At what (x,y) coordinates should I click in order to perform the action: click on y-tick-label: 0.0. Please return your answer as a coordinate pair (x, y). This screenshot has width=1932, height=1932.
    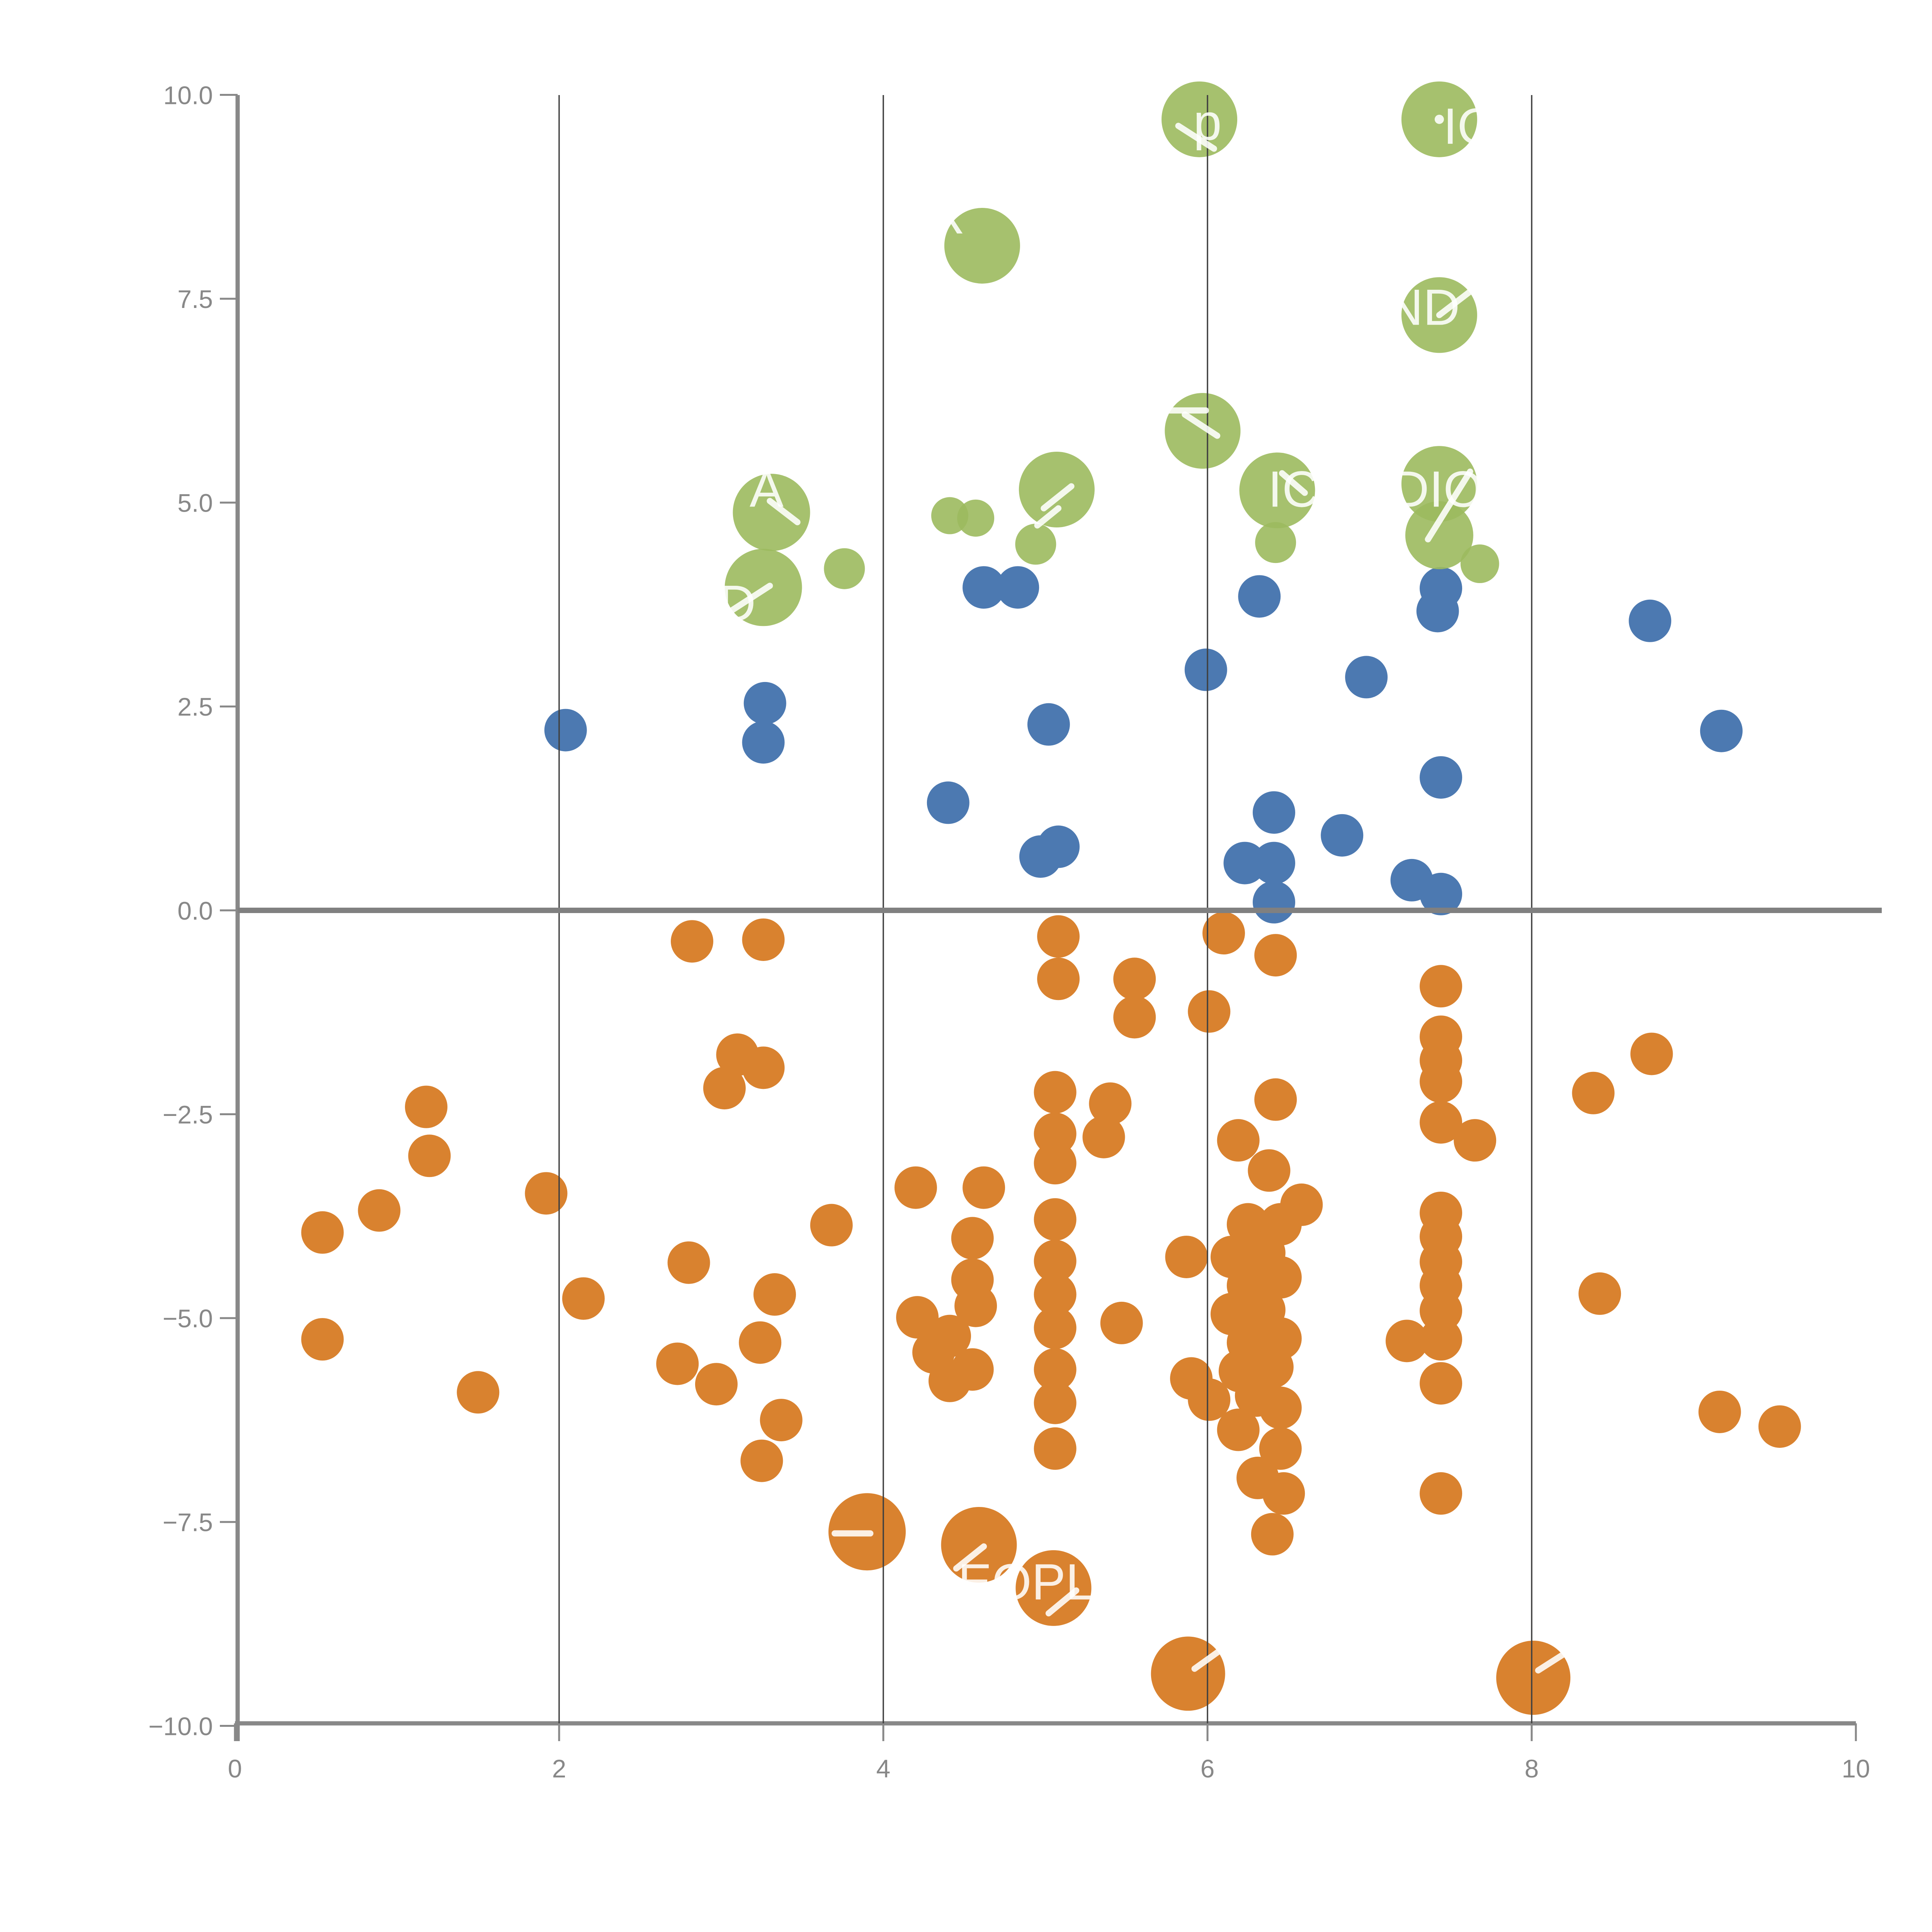
    Looking at the image, I should click on (195, 911).